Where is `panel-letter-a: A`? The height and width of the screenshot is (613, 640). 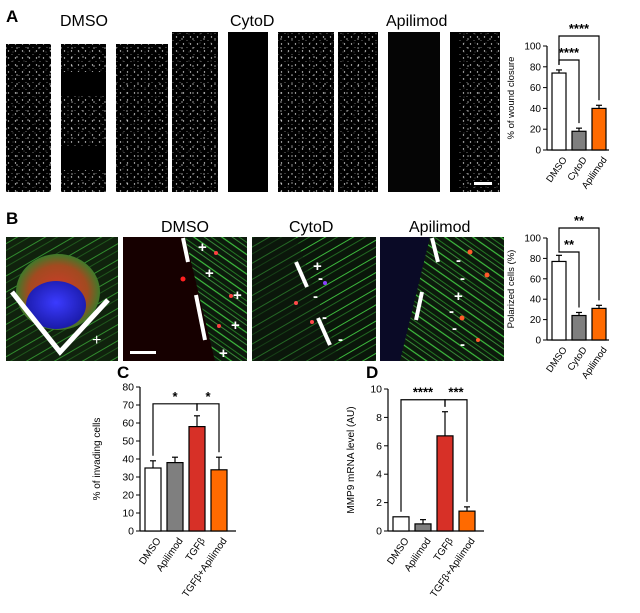
panel-letter-a: A is located at coordinates (12, 16).